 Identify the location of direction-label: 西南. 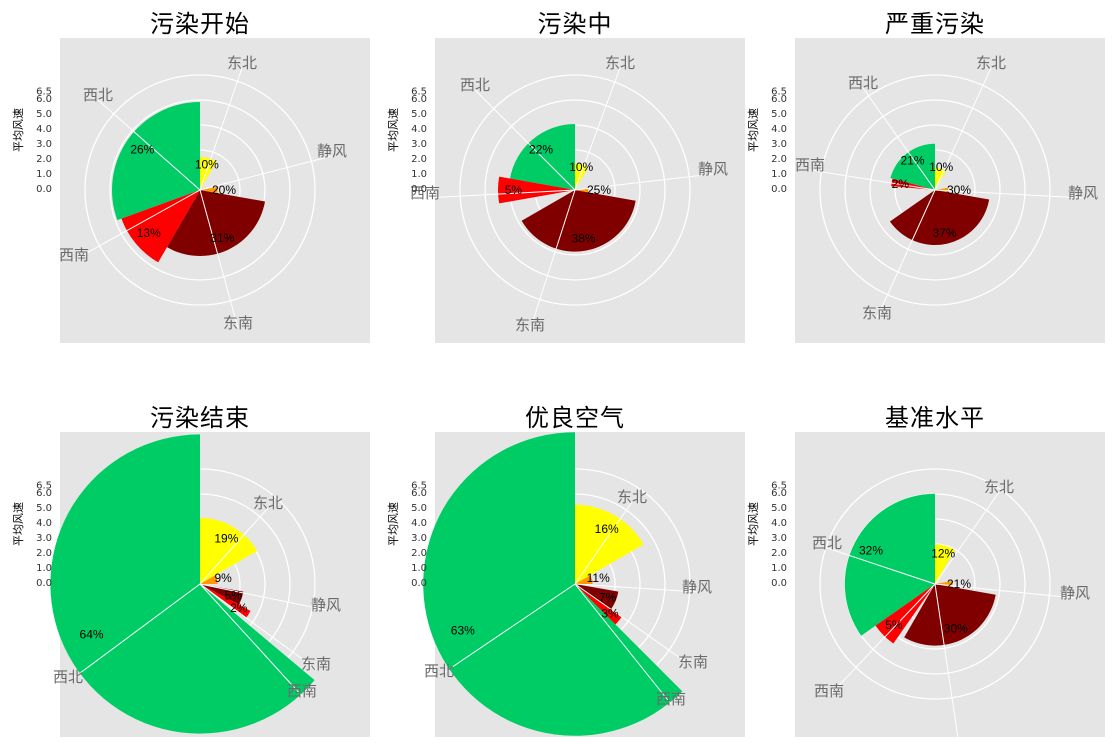
(829, 691).